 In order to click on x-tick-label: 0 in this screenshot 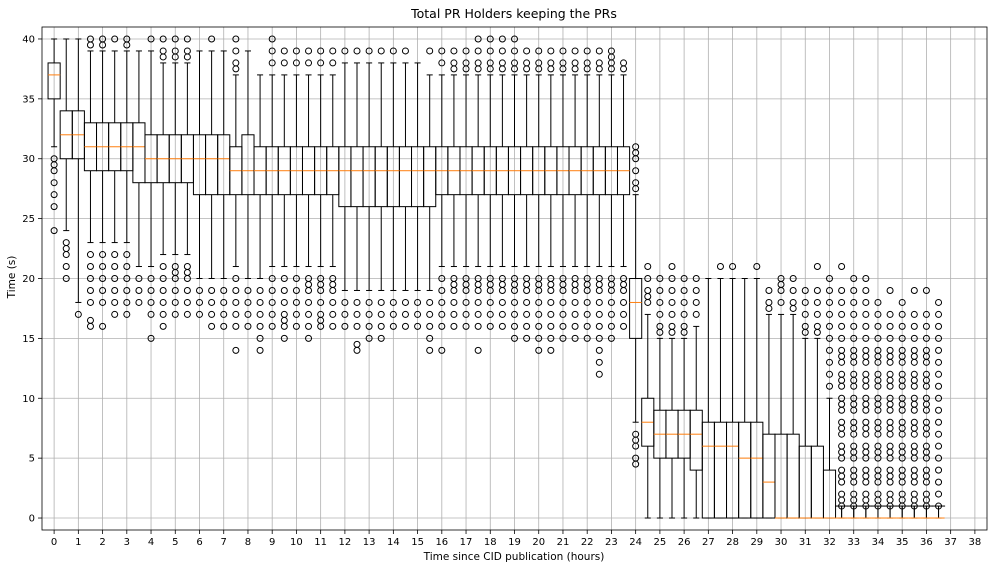, I will do `click(54, 542)`.